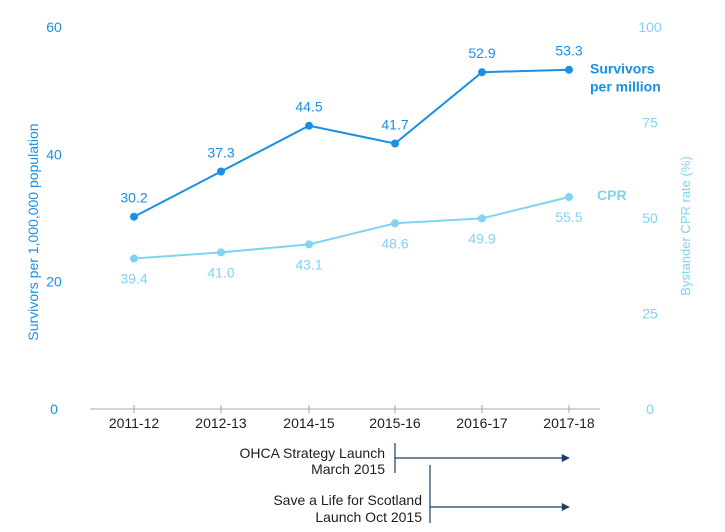  What do you see at coordinates (568, 217) in the screenshot?
I see `cpr-data-label: 55.5` at bounding box center [568, 217].